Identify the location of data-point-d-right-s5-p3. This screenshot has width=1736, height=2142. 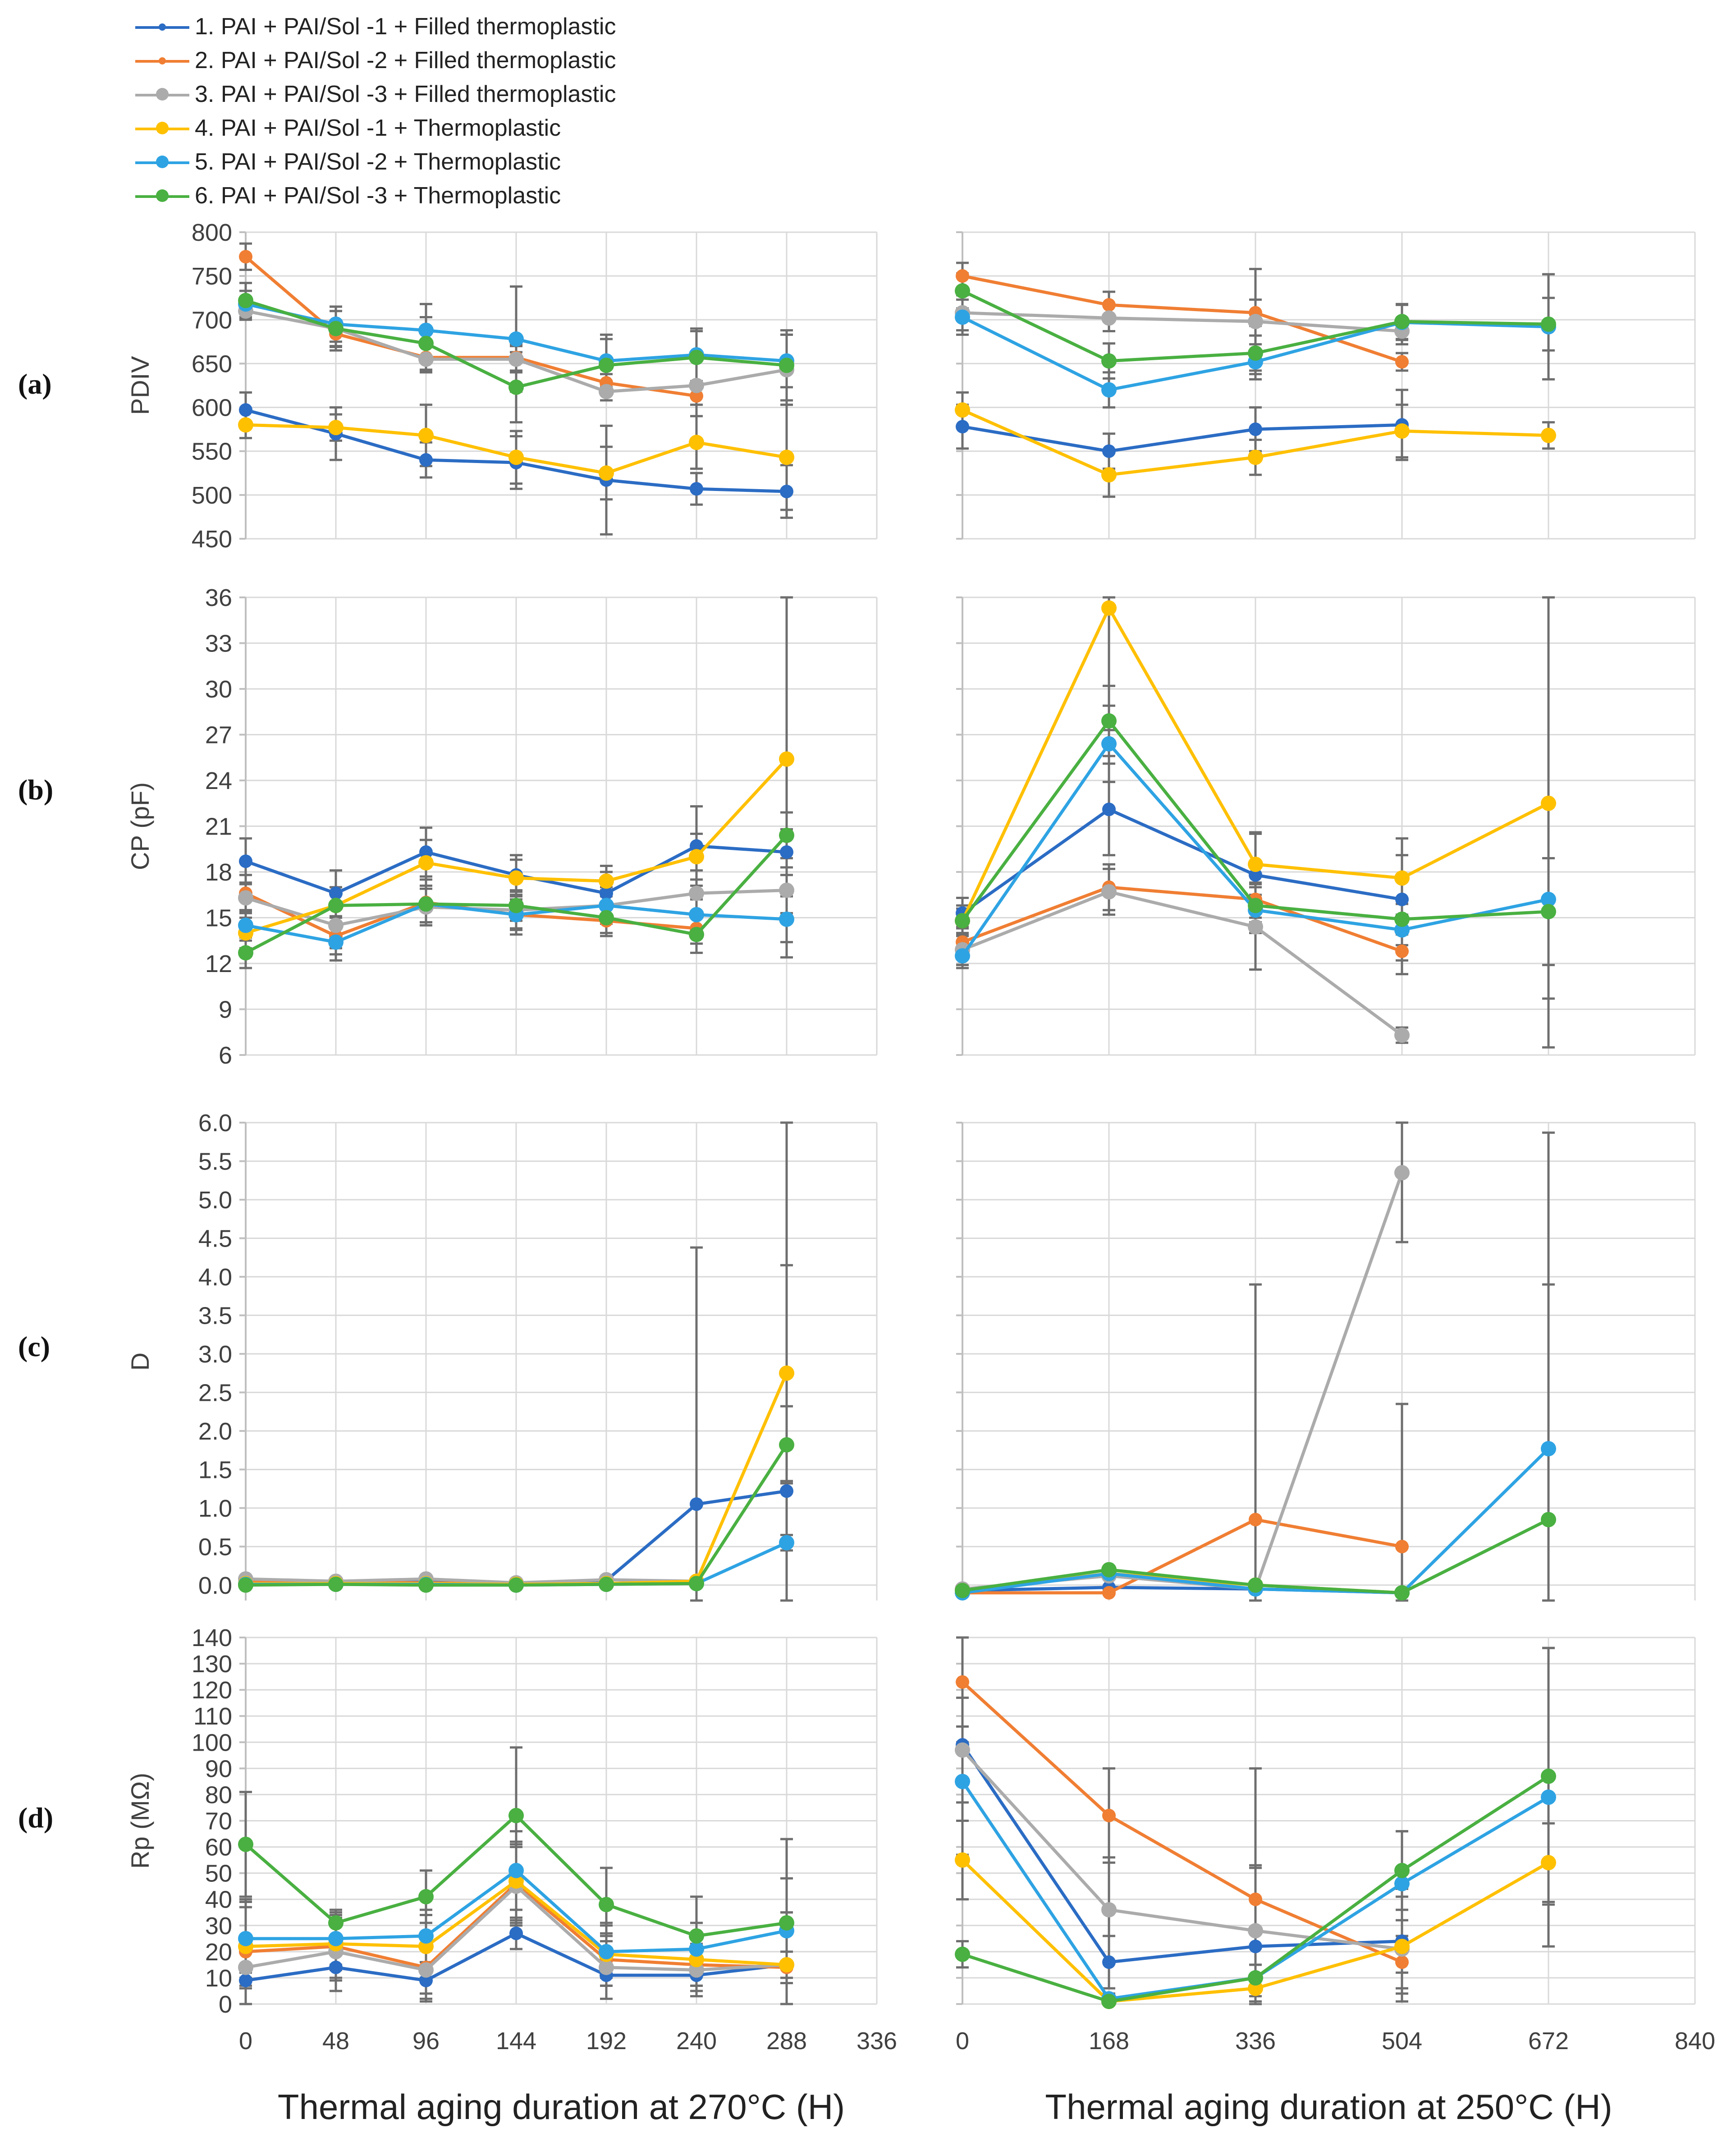
(1402, 1883).